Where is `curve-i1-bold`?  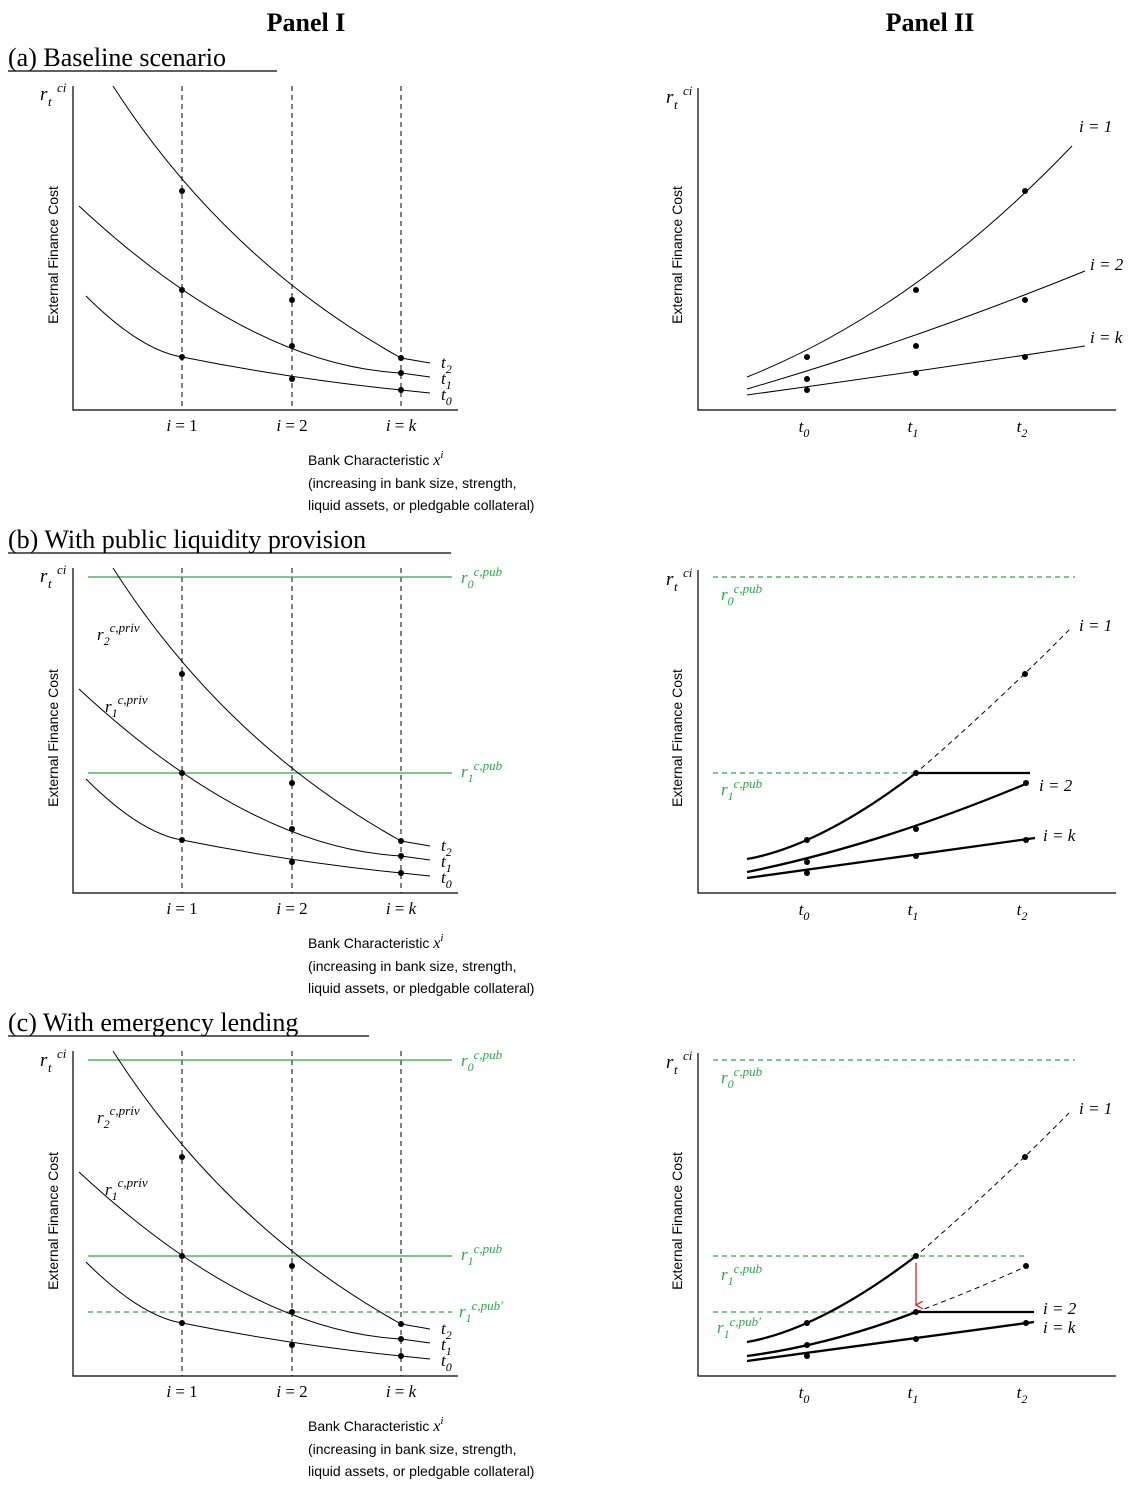
curve-i1-bold is located at coordinates (831, 816).